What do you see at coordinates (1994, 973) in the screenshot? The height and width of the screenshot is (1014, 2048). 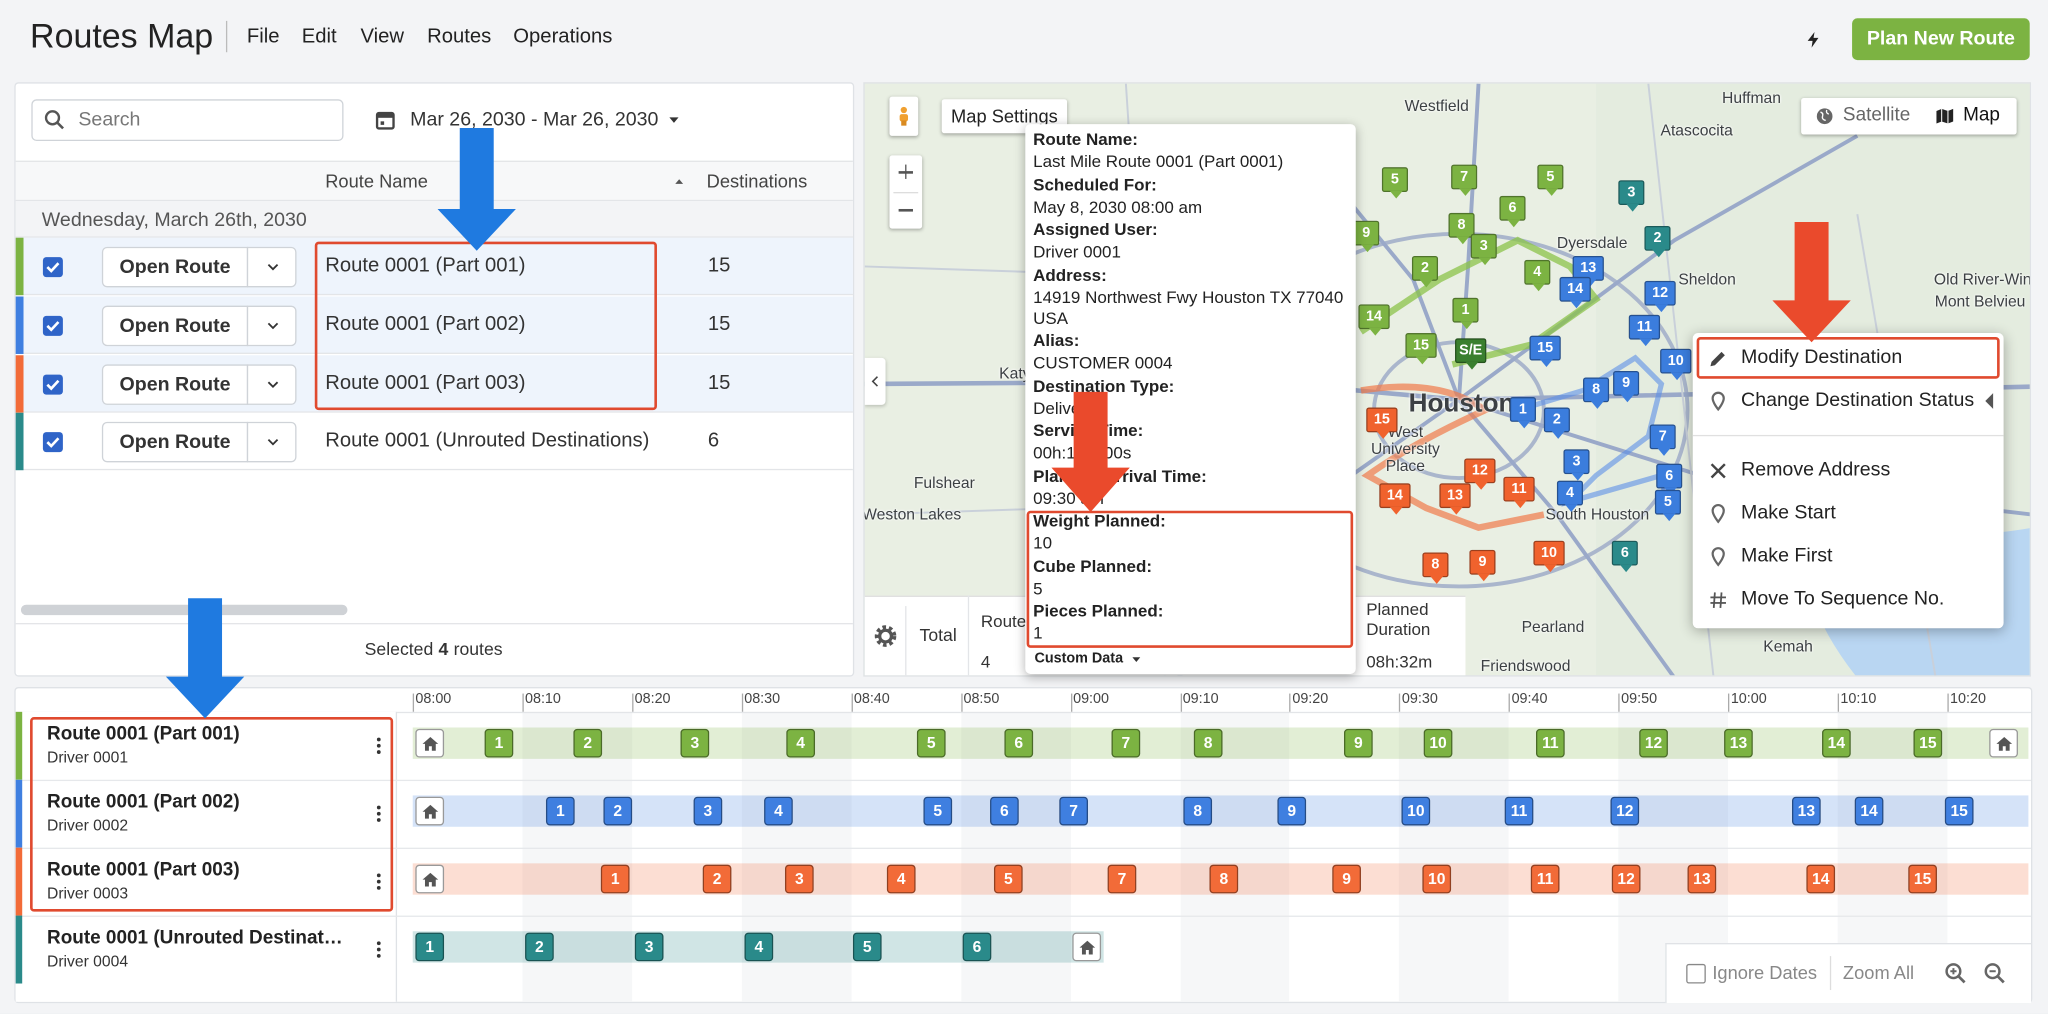 I see `zoom-out-icon` at bounding box center [1994, 973].